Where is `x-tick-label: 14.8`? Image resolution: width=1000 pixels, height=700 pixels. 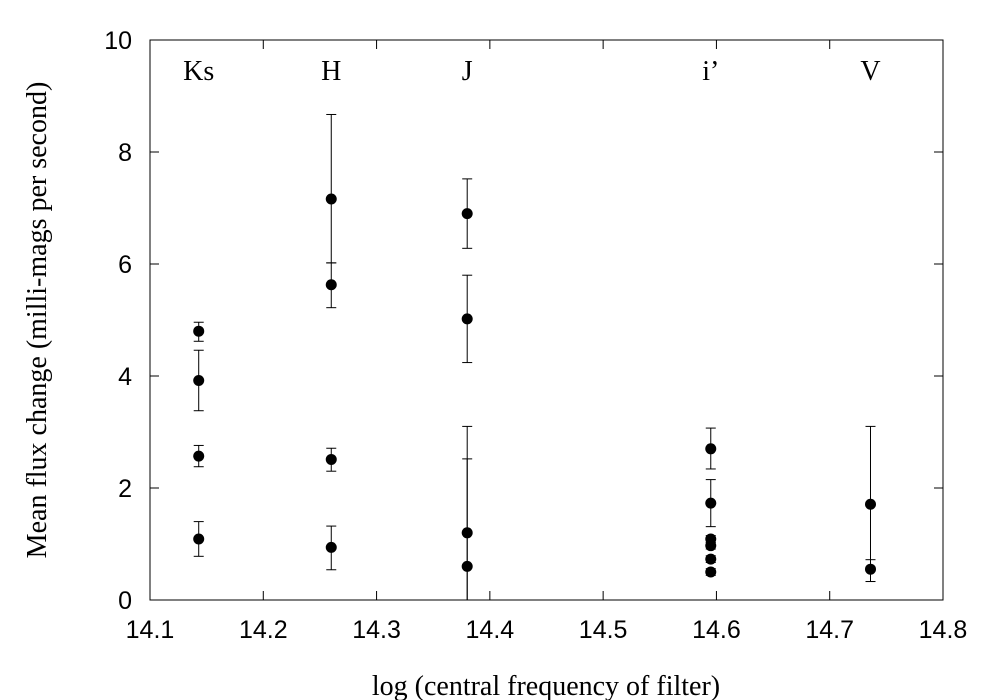 x-tick-label: 14.8 is located at coordinates (943, 630).